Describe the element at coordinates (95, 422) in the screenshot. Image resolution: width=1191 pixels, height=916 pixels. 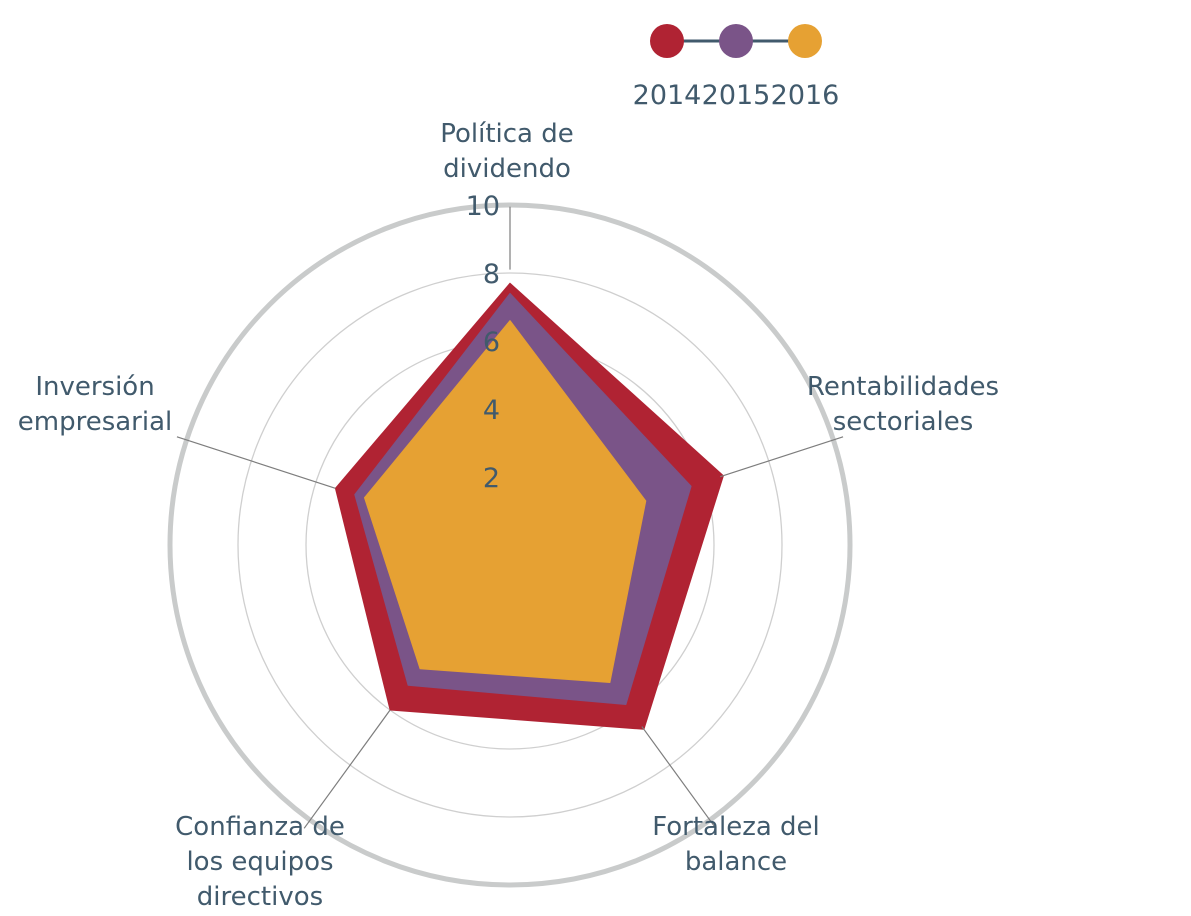
I see `axis-label-5-line-2: empresarial` at that location.